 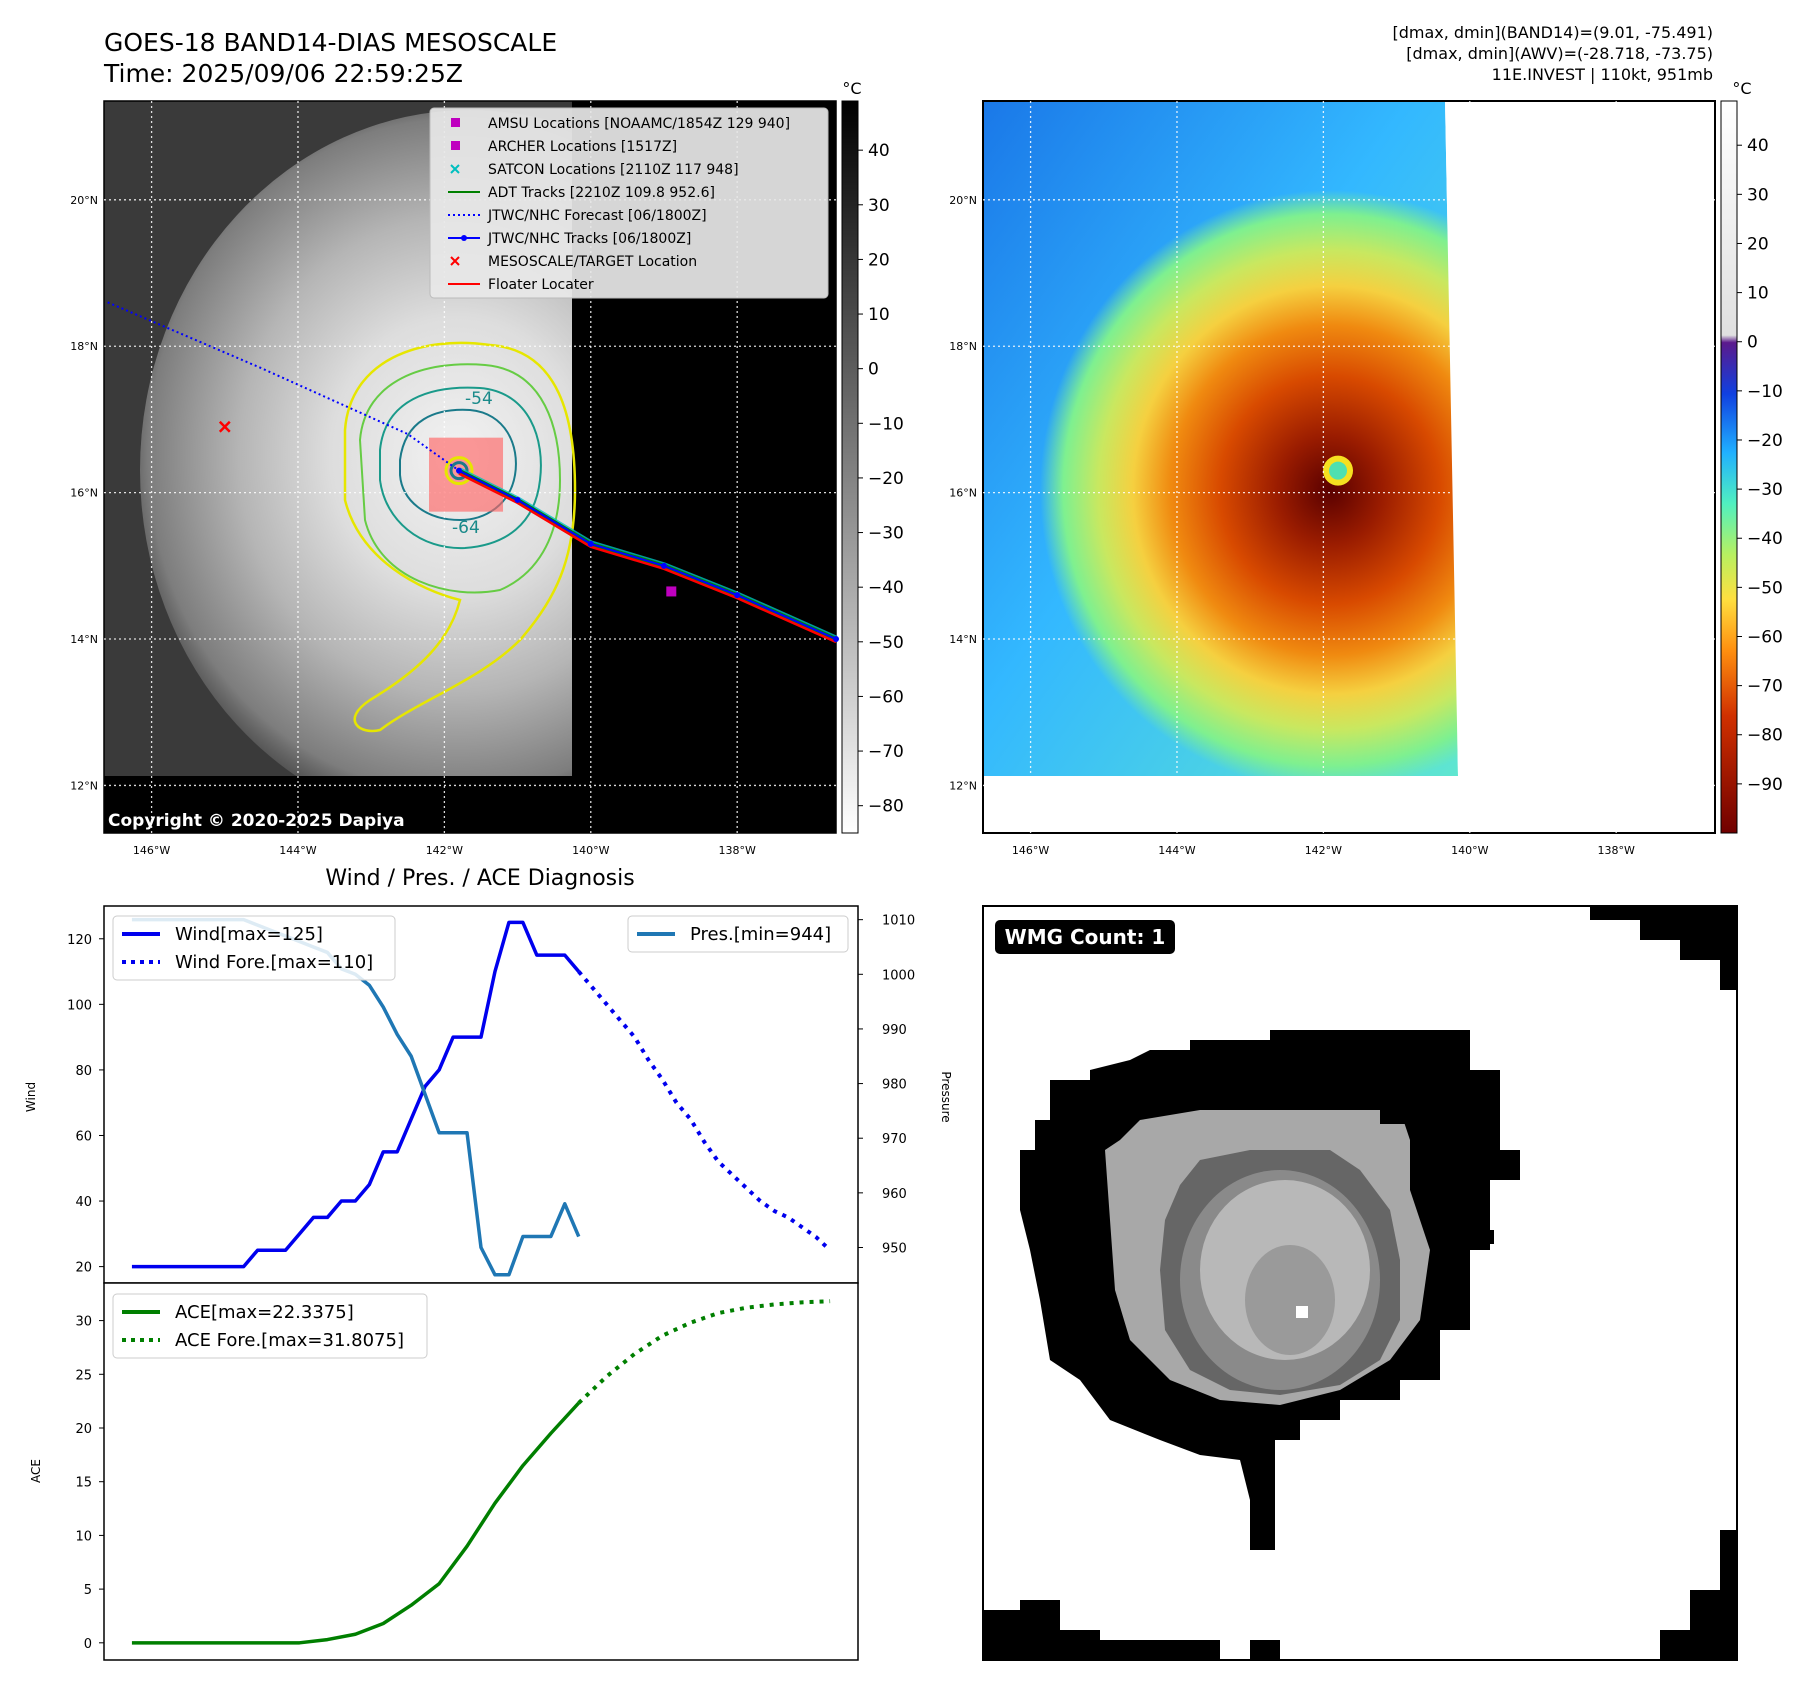 I want to click on wmg-badge-label: WMG Count: 1, so click(x=1085, y=937).